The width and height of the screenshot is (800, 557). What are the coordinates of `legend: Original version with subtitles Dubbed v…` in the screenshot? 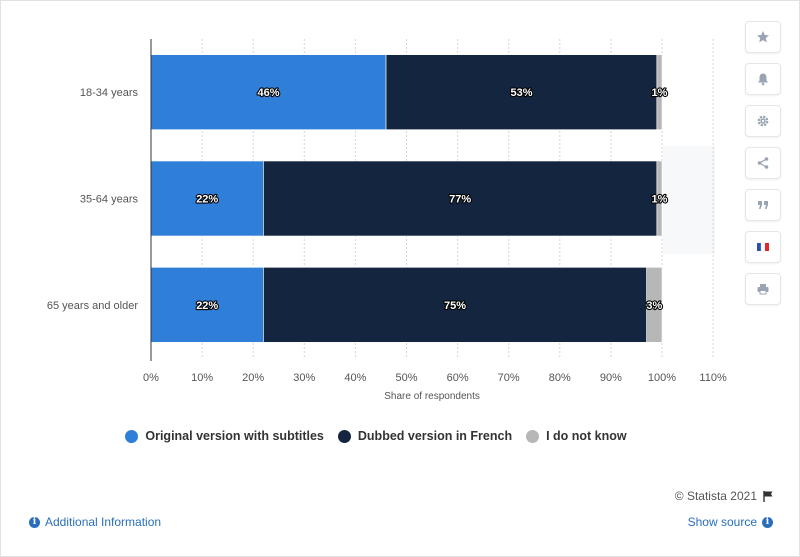 It's located at (376, 436).